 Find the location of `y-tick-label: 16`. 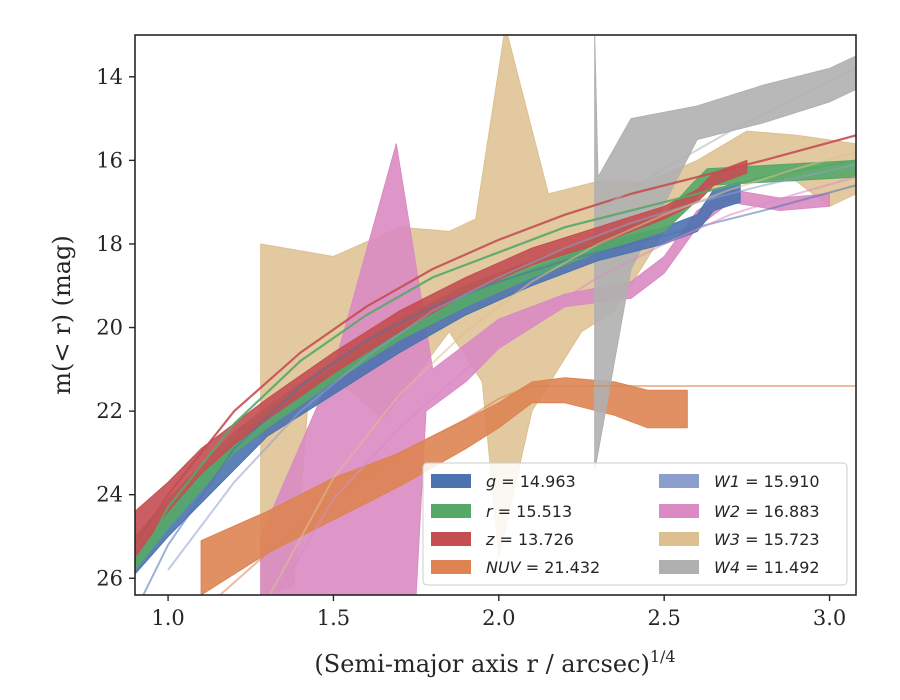

y-tick-label: 16 is located at coordinates (109, 160).